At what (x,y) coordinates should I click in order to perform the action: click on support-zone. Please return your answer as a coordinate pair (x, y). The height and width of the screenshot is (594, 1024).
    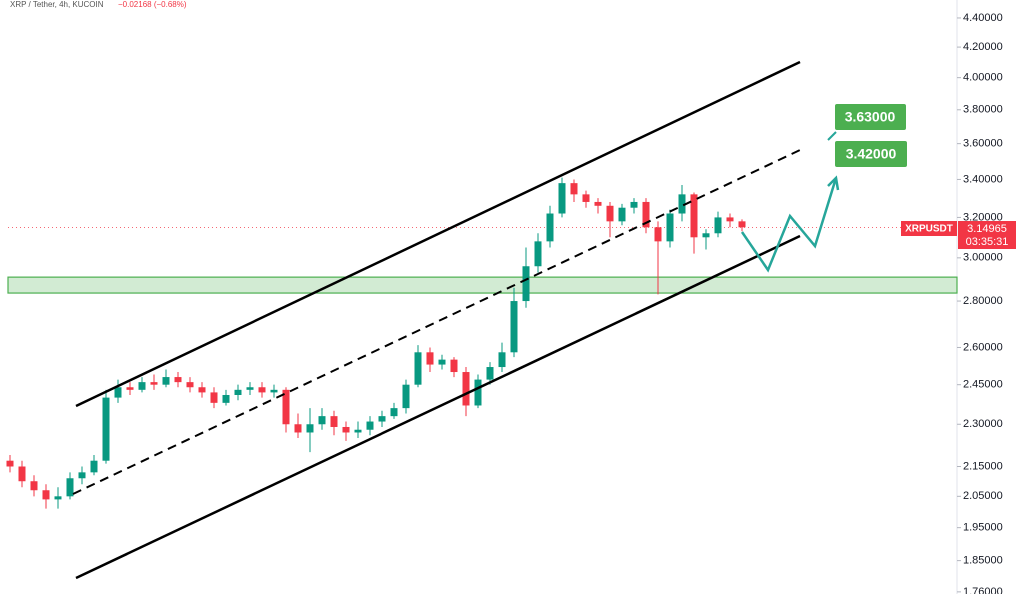
    Looking at the image, I should click on (482, 285).